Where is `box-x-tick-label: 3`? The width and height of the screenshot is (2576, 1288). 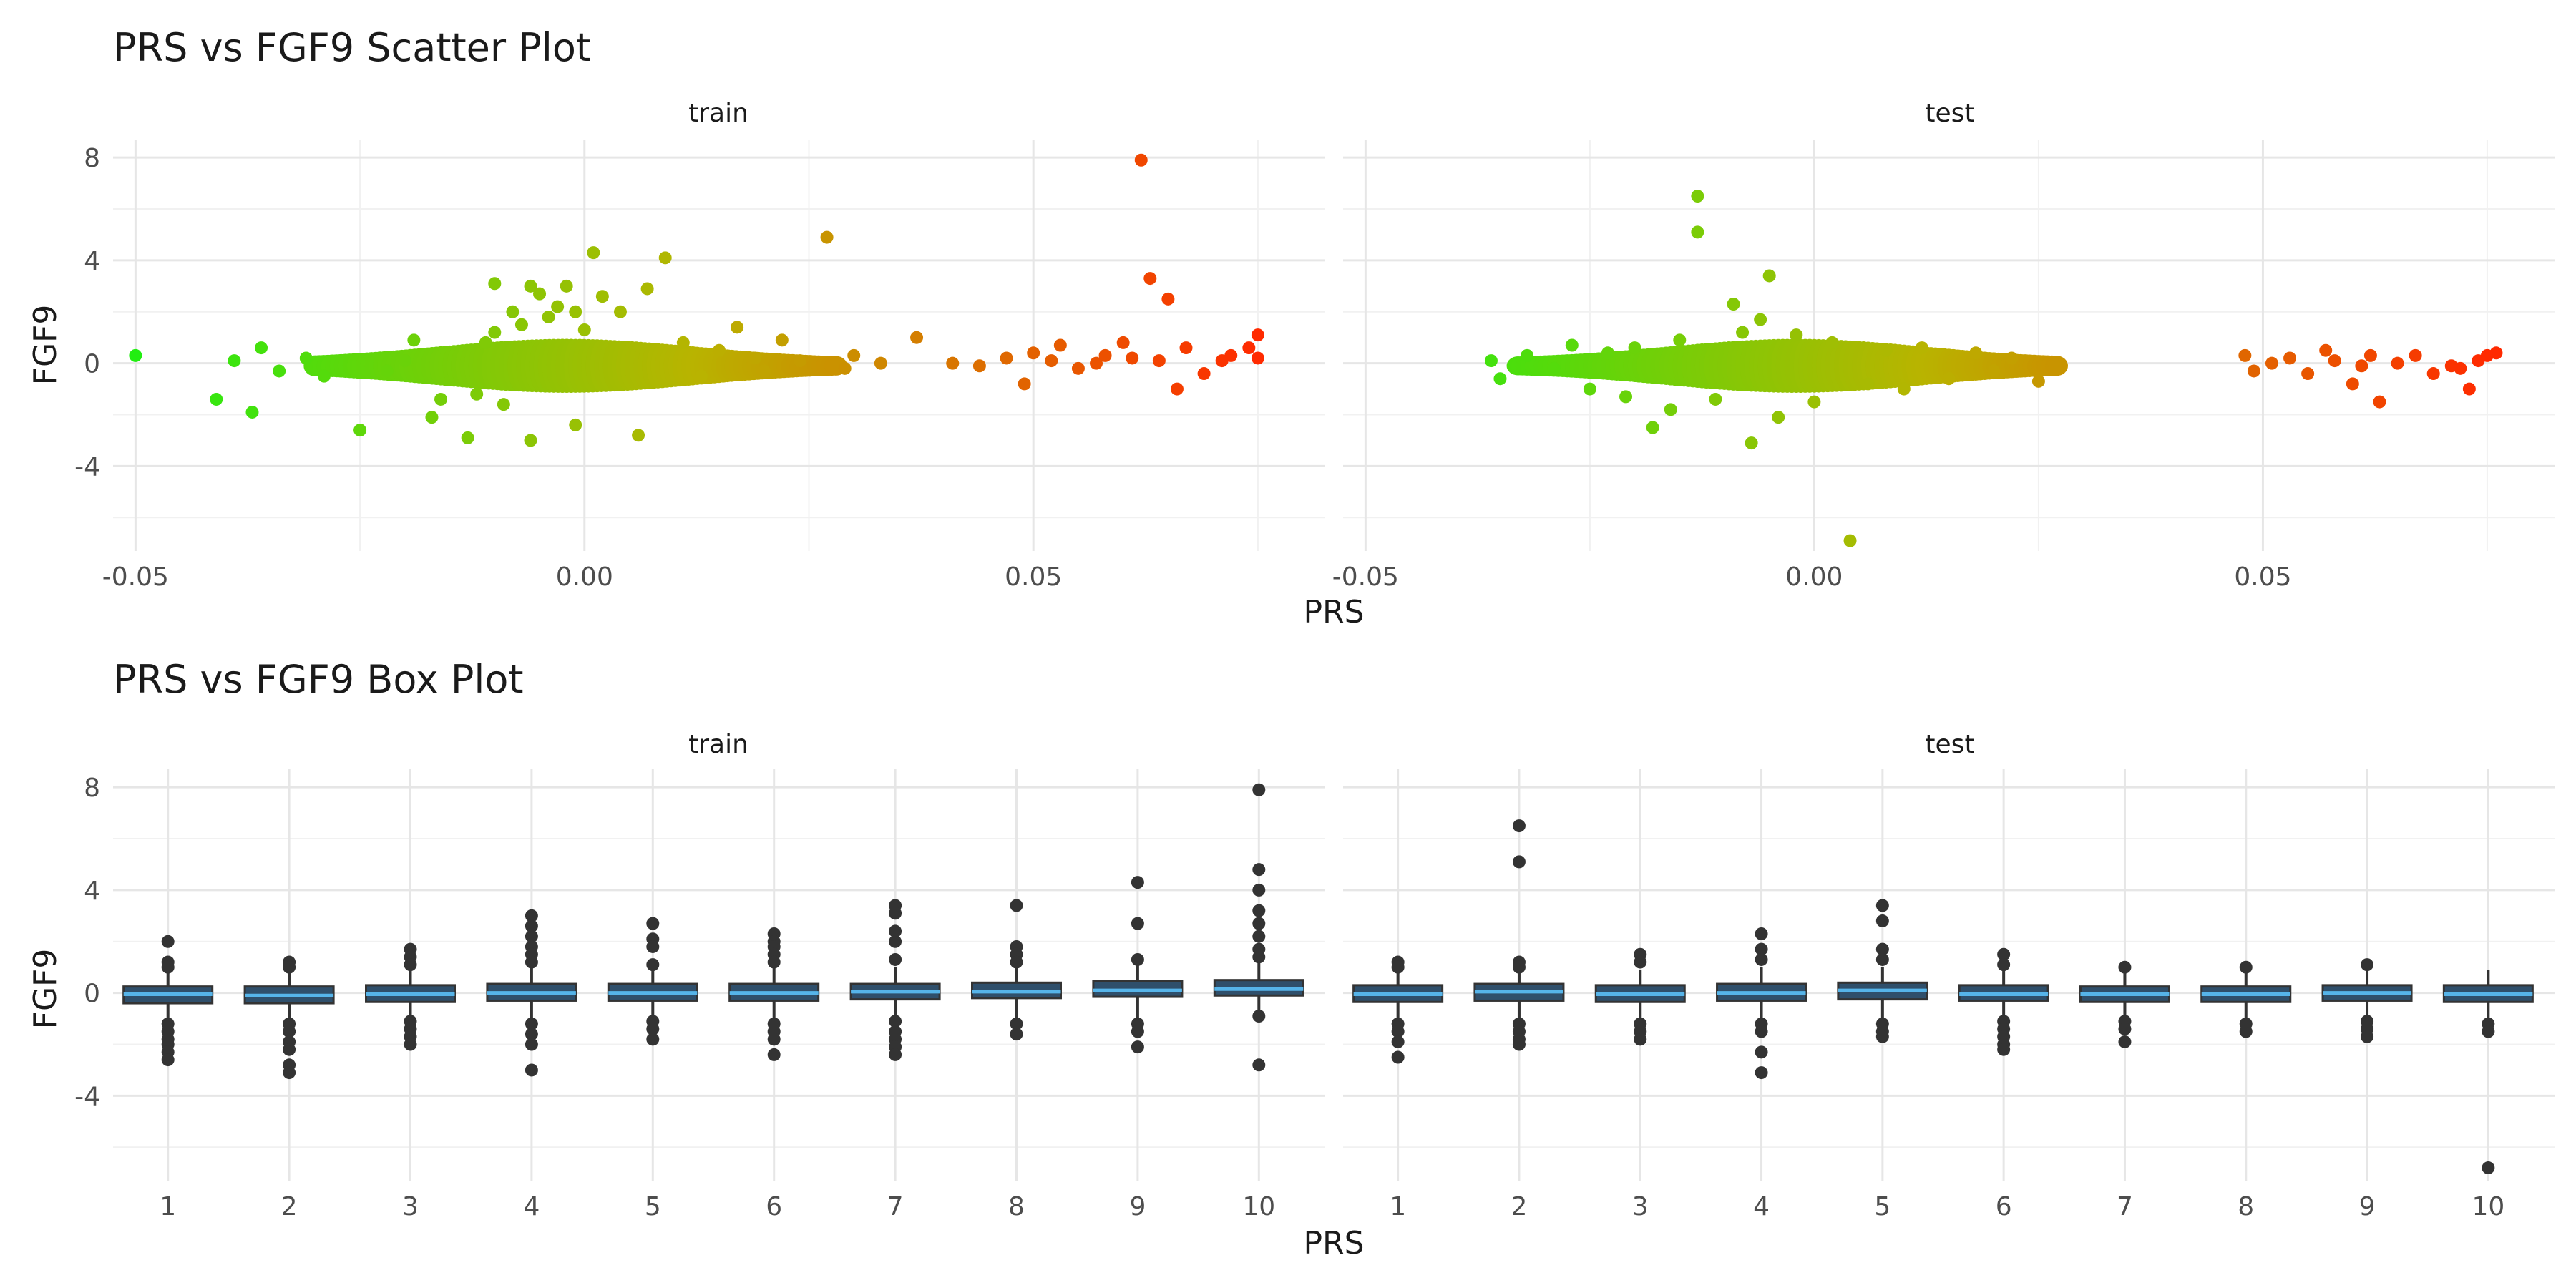 box-x-tick-label: 3 is located at coordinates (410, 1206).